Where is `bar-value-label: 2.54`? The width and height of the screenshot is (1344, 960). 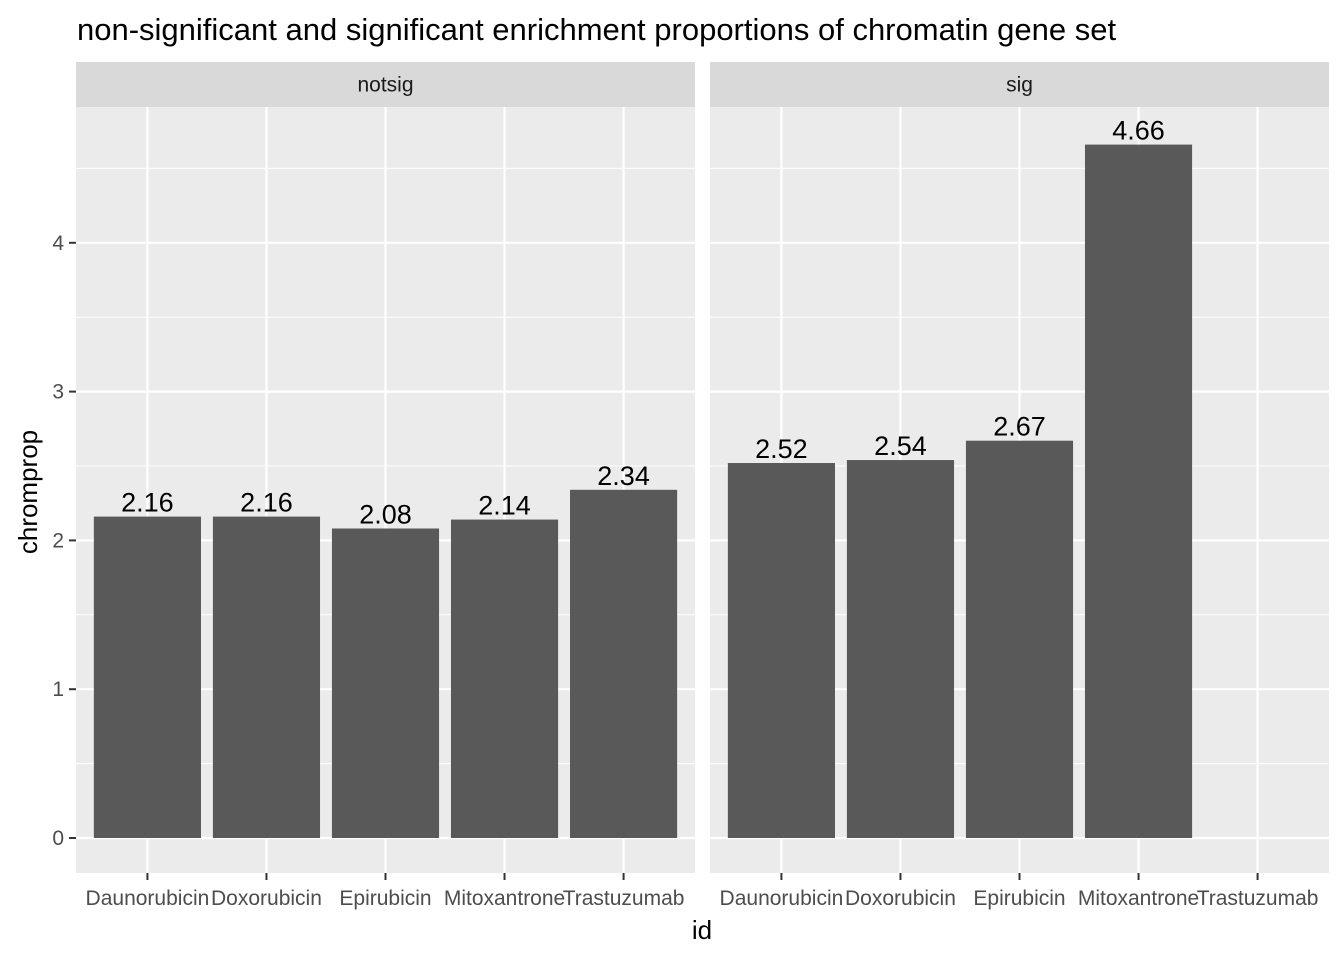
bar-value-label: 2.54 is located at coordinates (900, 446).